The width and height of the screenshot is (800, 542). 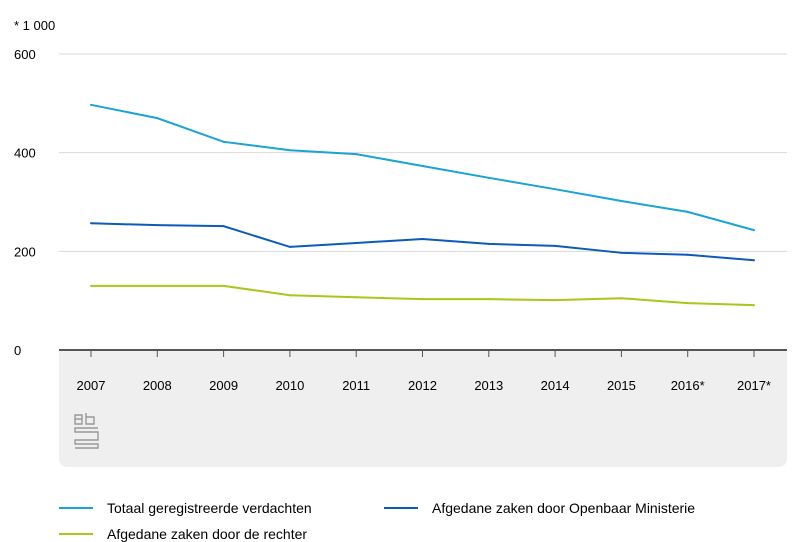 I want to click on x-tick-label: 2015, so click(x=621, y=385).